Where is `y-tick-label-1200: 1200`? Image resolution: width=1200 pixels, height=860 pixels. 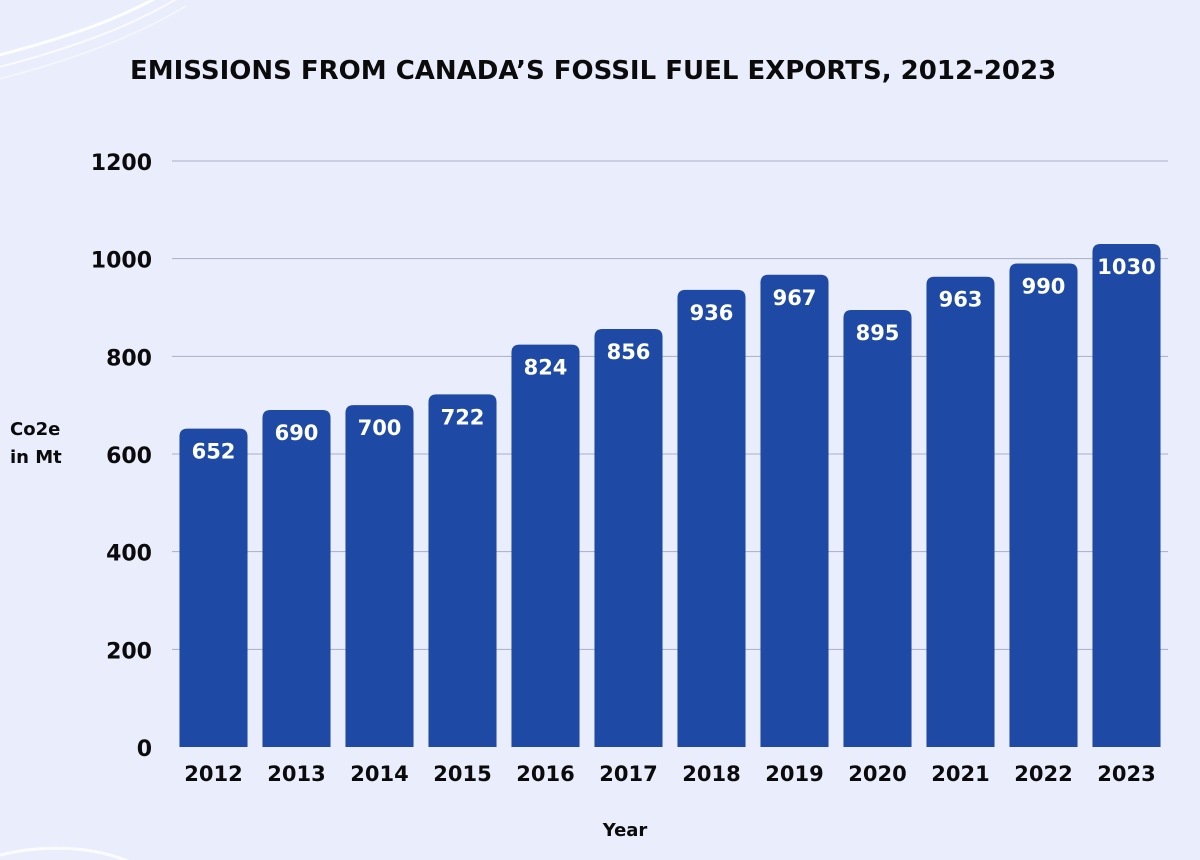
y-tick-label-1200: 1200 is located at coordinates (121, 163).